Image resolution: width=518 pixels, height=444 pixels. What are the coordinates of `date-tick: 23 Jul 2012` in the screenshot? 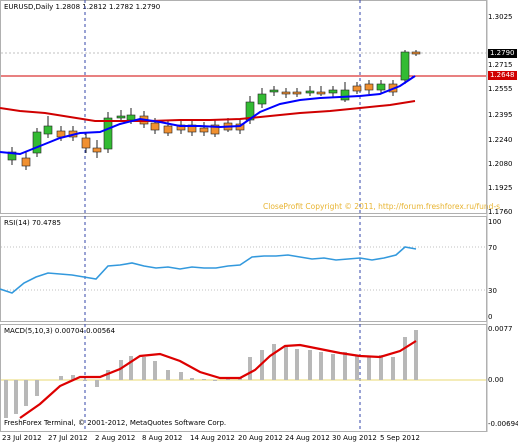 It's located at (22, 438).